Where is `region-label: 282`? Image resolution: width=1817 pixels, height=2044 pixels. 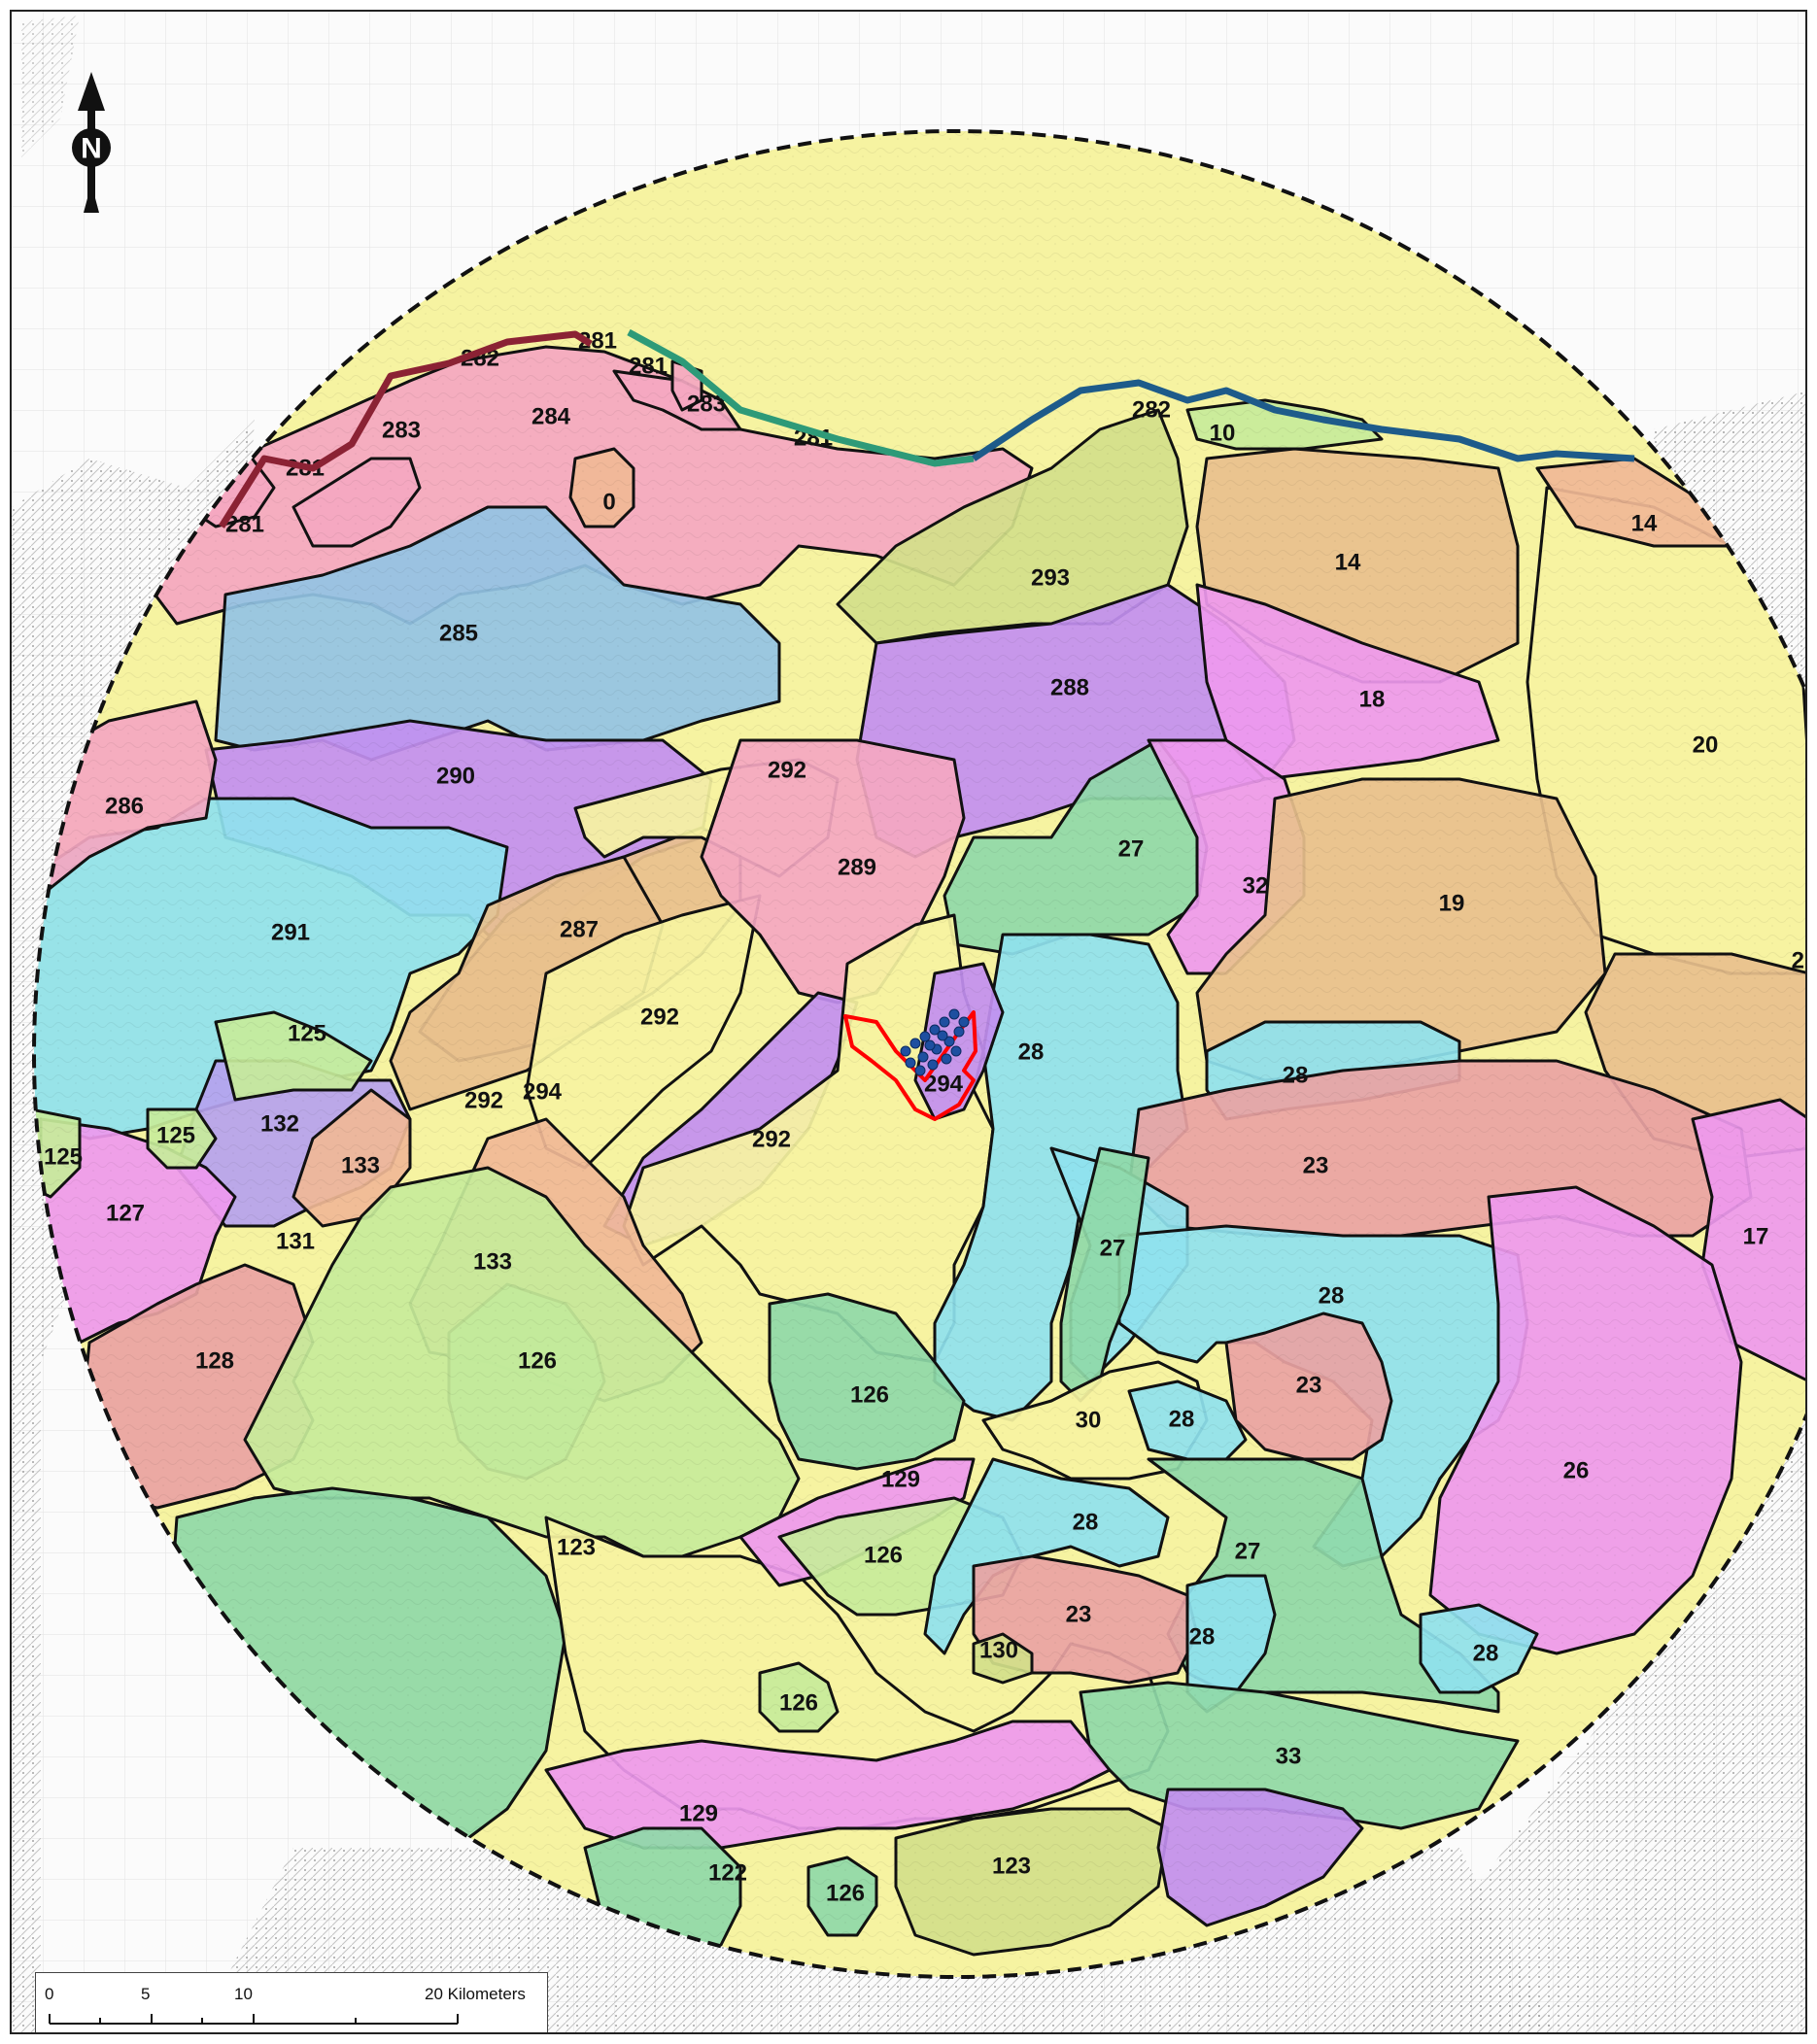
region-label: 282 is located at coordinates (1152, 410).